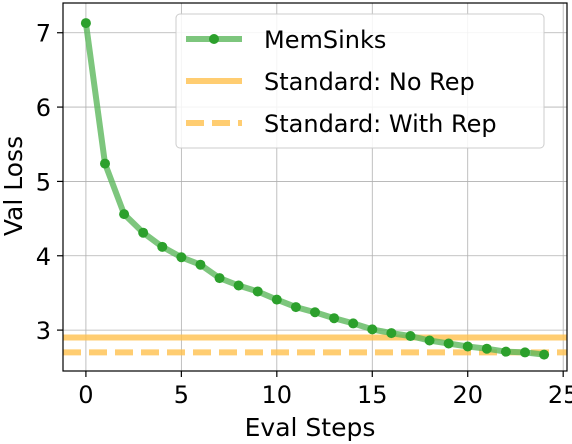 Image resolution: width=572 pixels, height=444 pixels. What do you see at coordinates (43, 331) in the screenshot?
I see `y-tick-label: 3` at bounding box center [43, 331].